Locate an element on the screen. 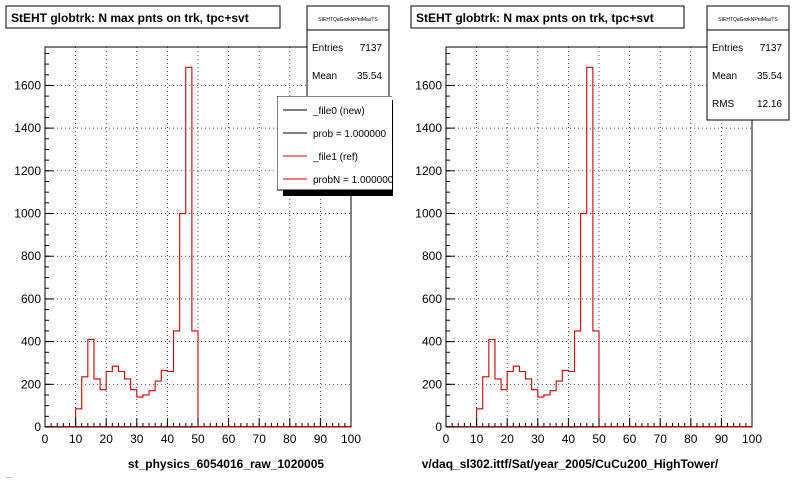 The height and width of the screenshot is (480, 800). legend-box is located at coordinates (334, 143).